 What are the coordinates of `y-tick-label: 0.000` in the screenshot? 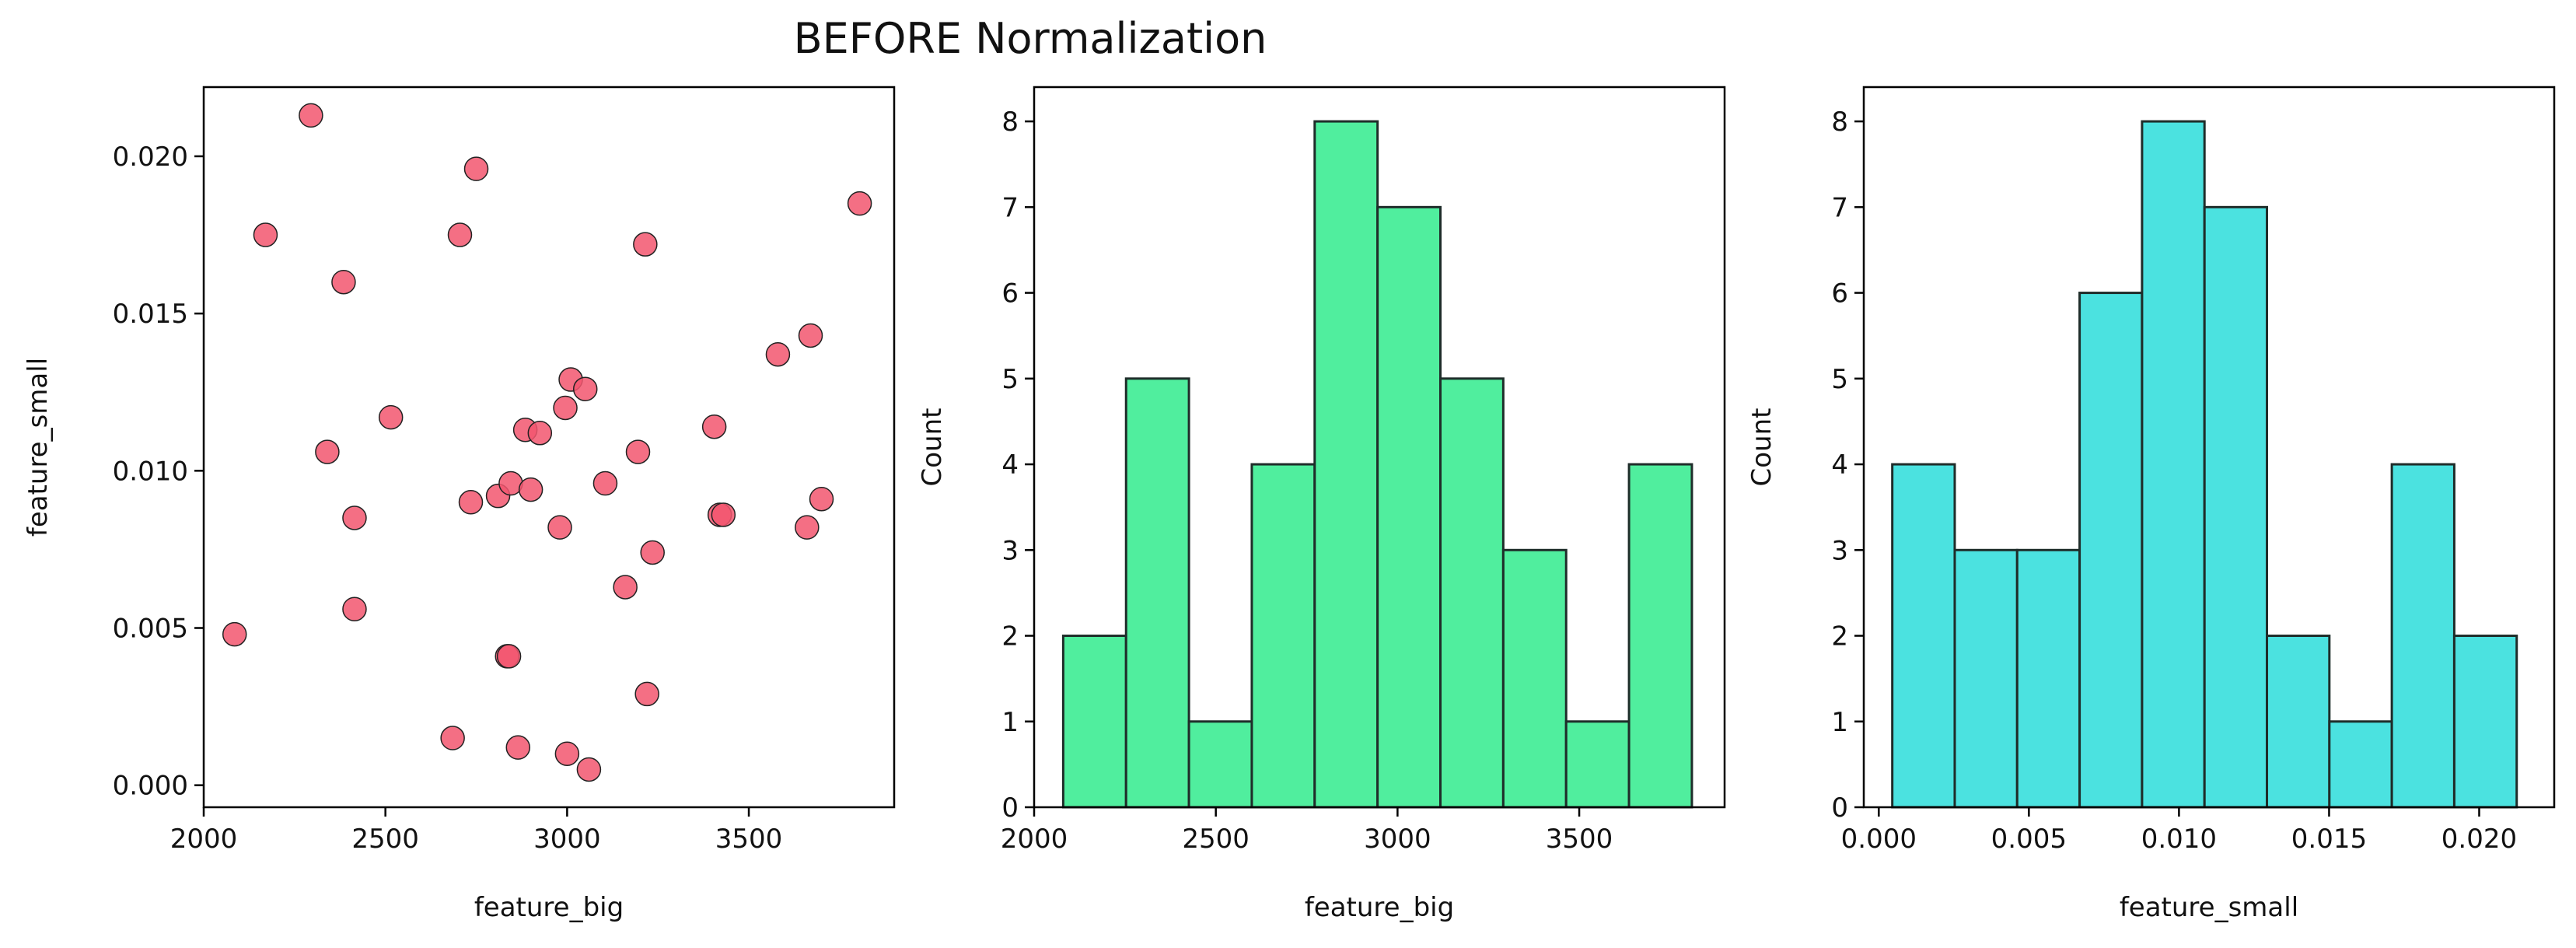 It's located at (150, 786).